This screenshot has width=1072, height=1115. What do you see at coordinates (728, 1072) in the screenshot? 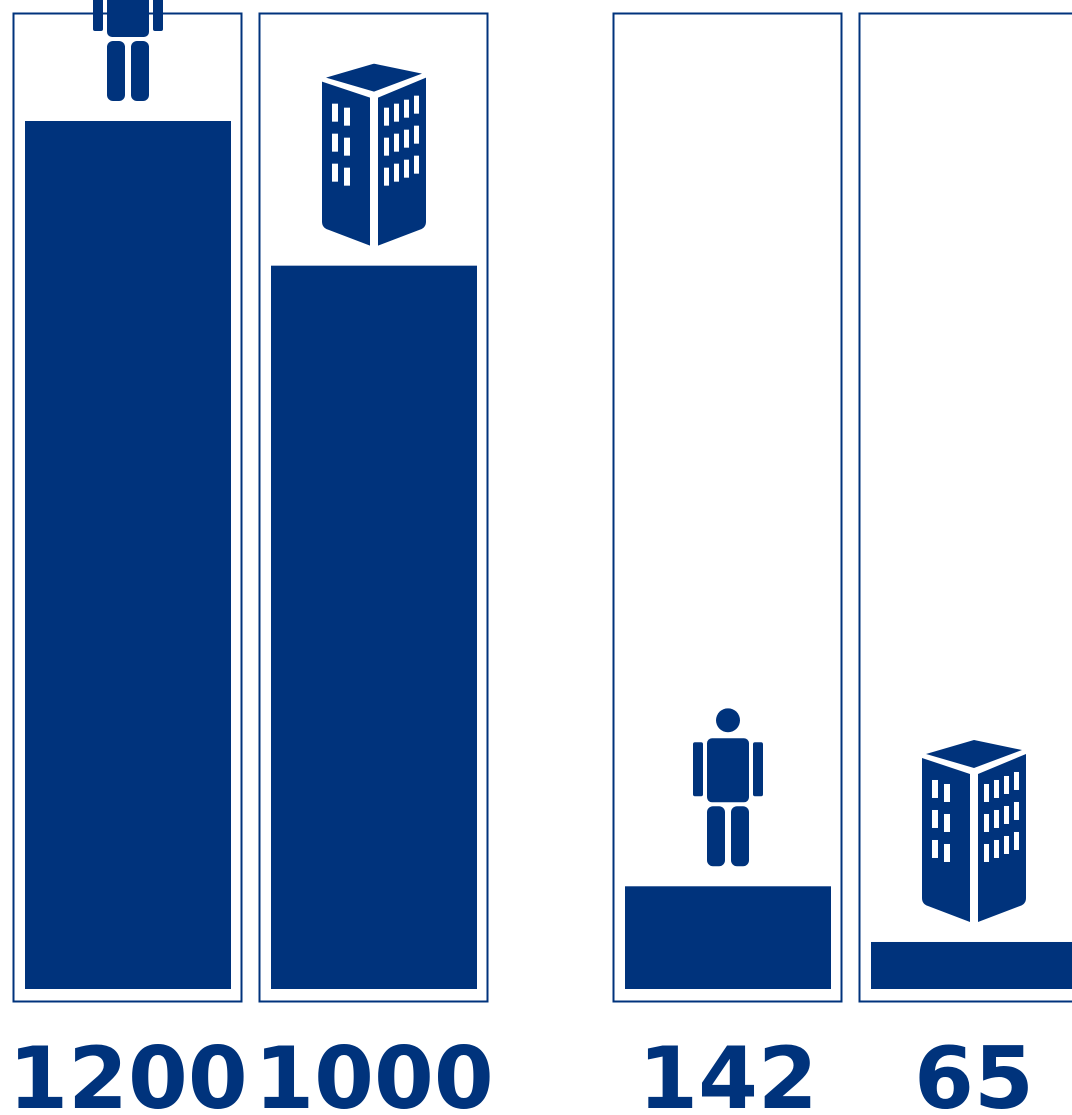
I see `value-label: 142` at bounding box center [728, 1072].